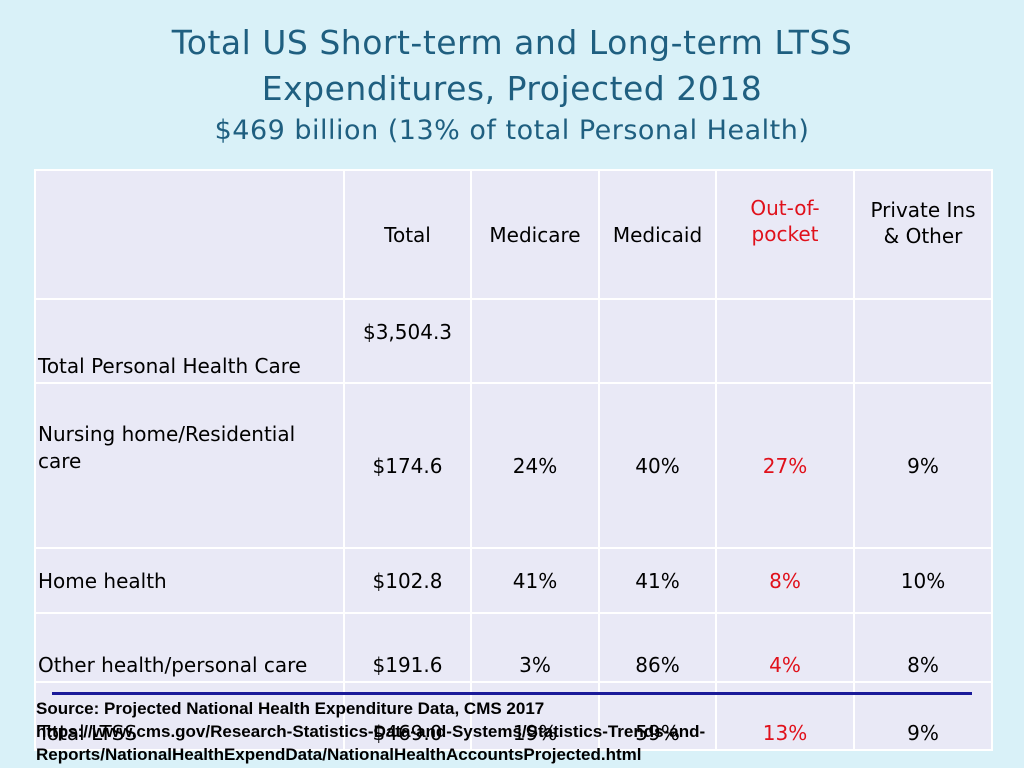 The height and width of the screenshot is (768, 1024). I want to click on cell-medicare: 3%, so click(535, 647).